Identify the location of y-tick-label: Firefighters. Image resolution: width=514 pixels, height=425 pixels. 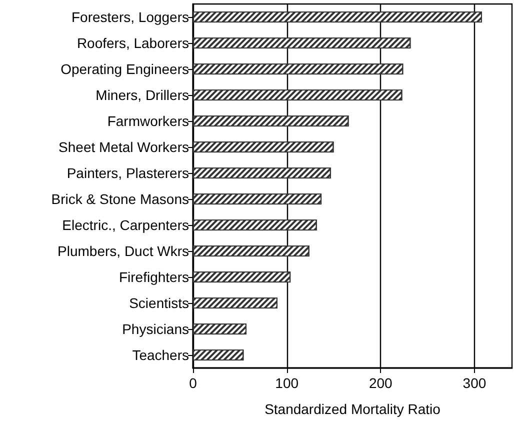
(153, 277).